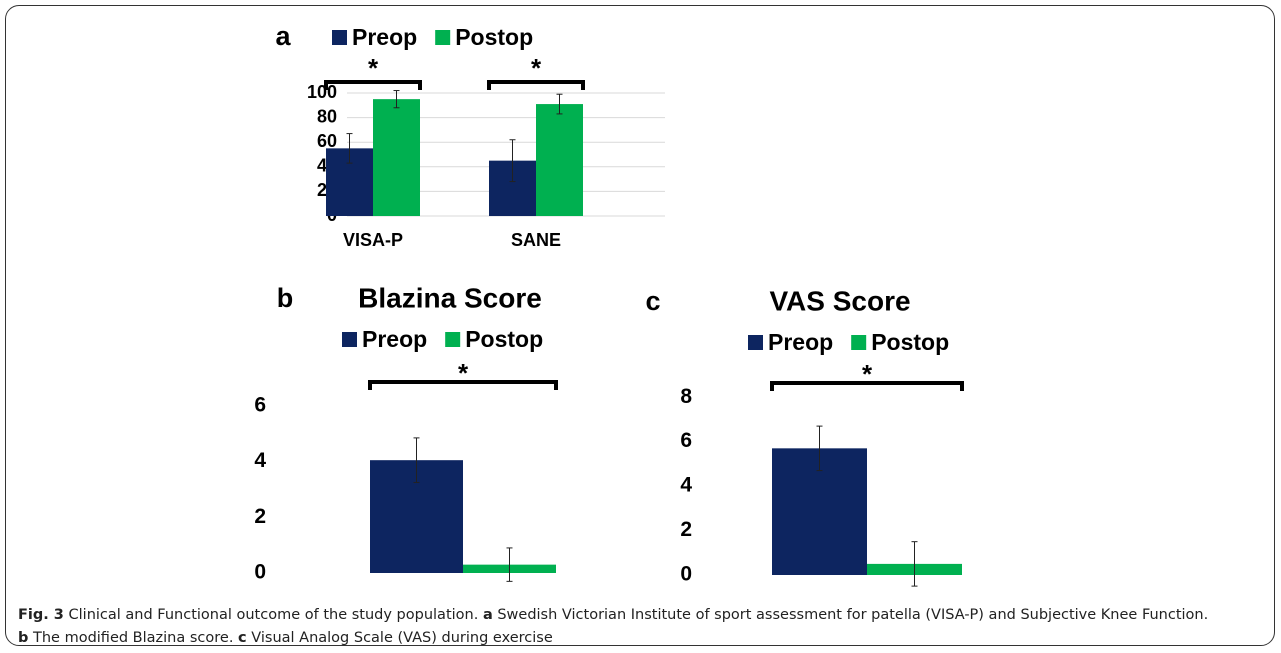  Describe the element at coordinates (327, 116) in the screenshot. I see `y-tick-label: 80` at that location.